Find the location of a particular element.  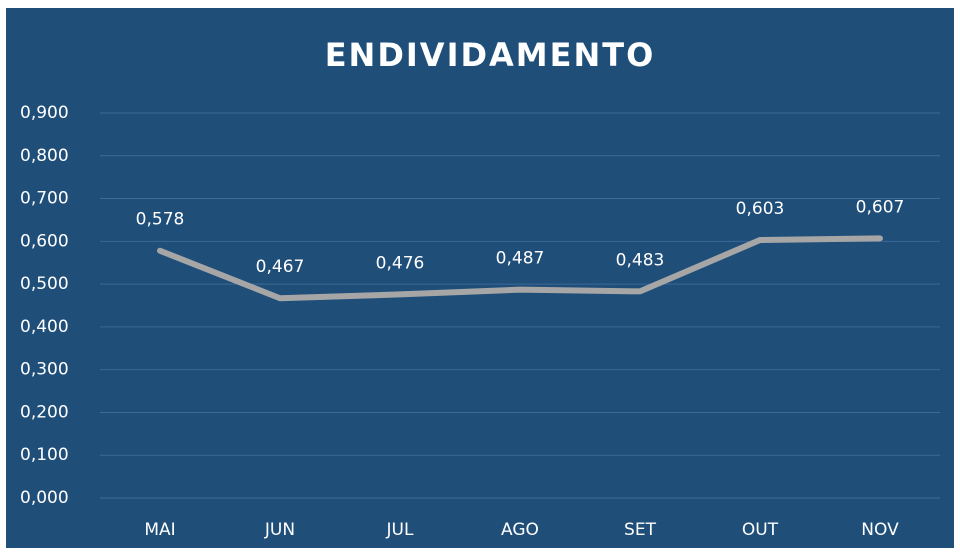

data-label: 0,603 is located at coordinates (760, 209).